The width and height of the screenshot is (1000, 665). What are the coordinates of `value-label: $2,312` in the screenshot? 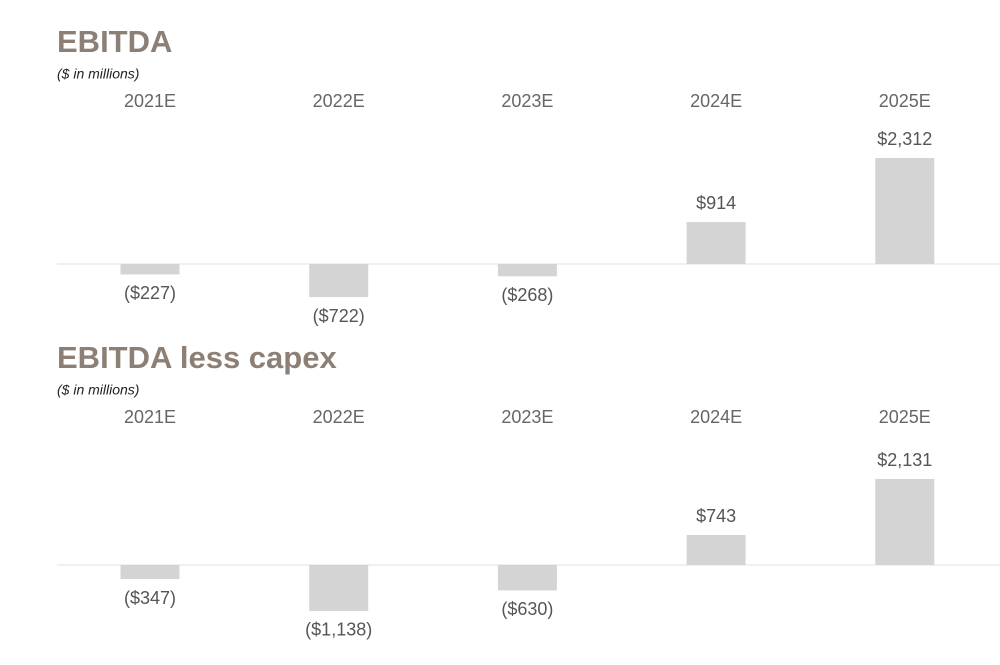 It's located at (904, 139).